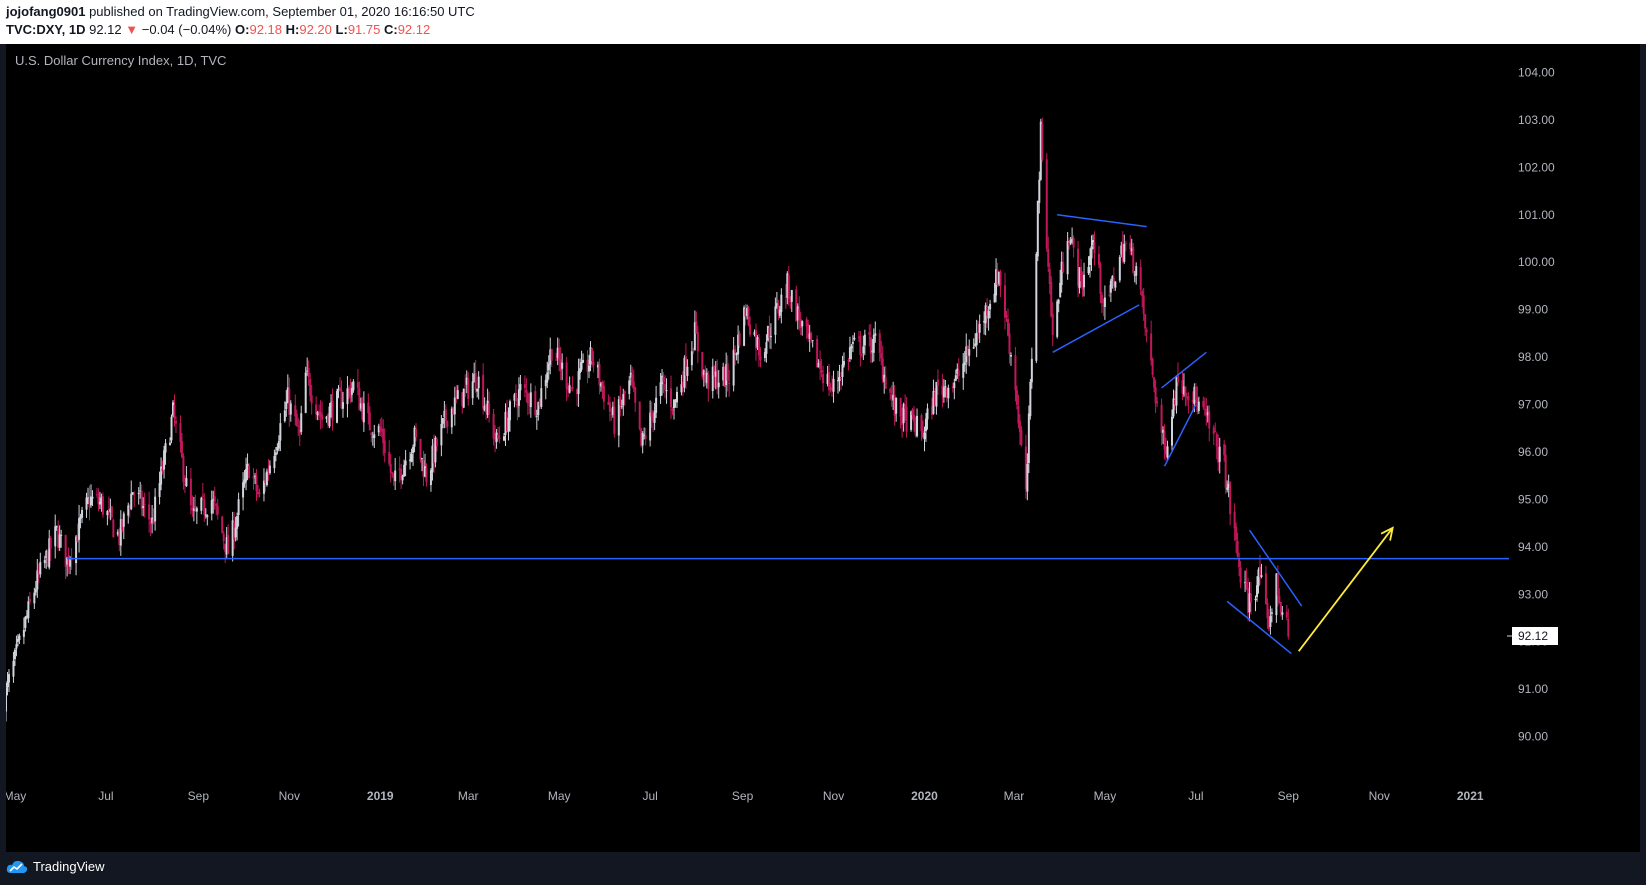  I want to click on time-tick-label: Sep, so click(743, 796).